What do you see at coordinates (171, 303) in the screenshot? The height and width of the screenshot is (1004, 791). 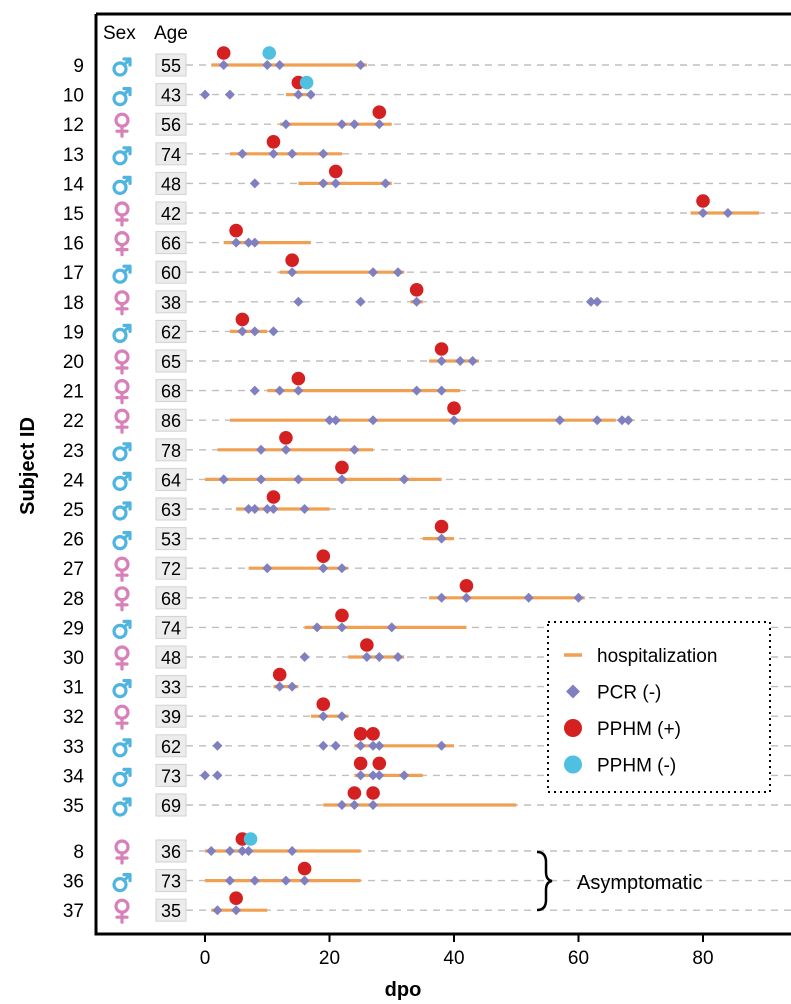 I see `age-label: 38` at bounding box center [171, 303].